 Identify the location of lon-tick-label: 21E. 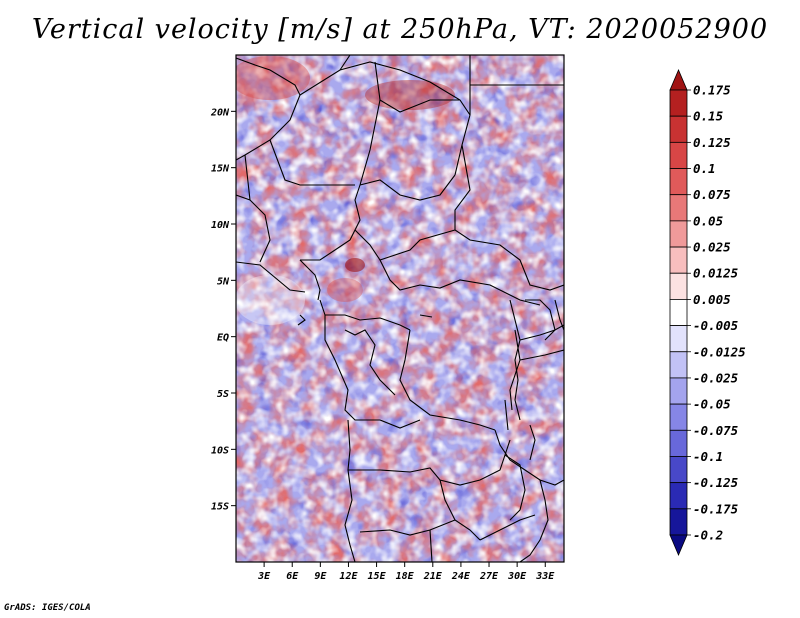
(433, 576).